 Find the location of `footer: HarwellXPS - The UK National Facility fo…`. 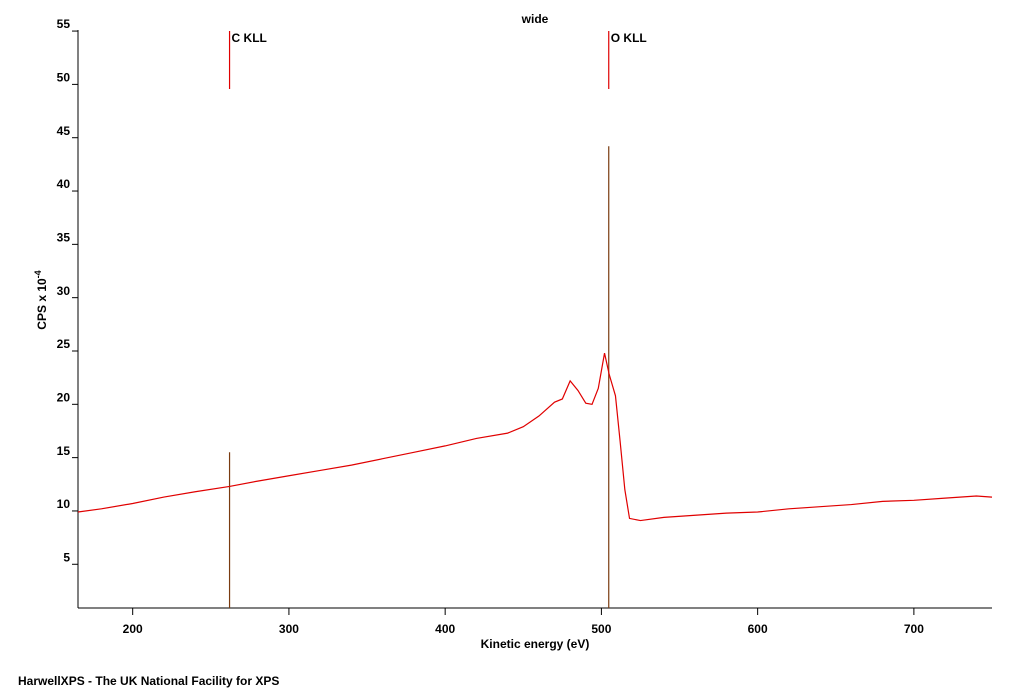

footer: HarwellXPS - The UK National Facility fo… is located at coordinates (148, 681).